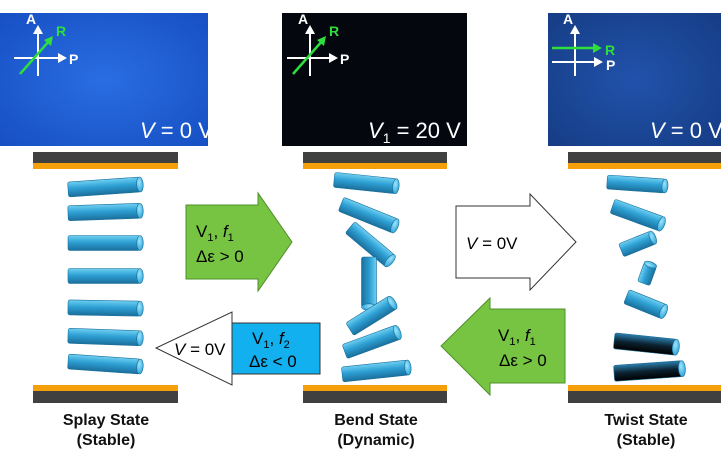 The image size is (721, 451). What do you see at coordinates (638, 431) in the screenshot?
I see `twist-state-caption: Twist State (Stable)` at bounding box center [638, 431].